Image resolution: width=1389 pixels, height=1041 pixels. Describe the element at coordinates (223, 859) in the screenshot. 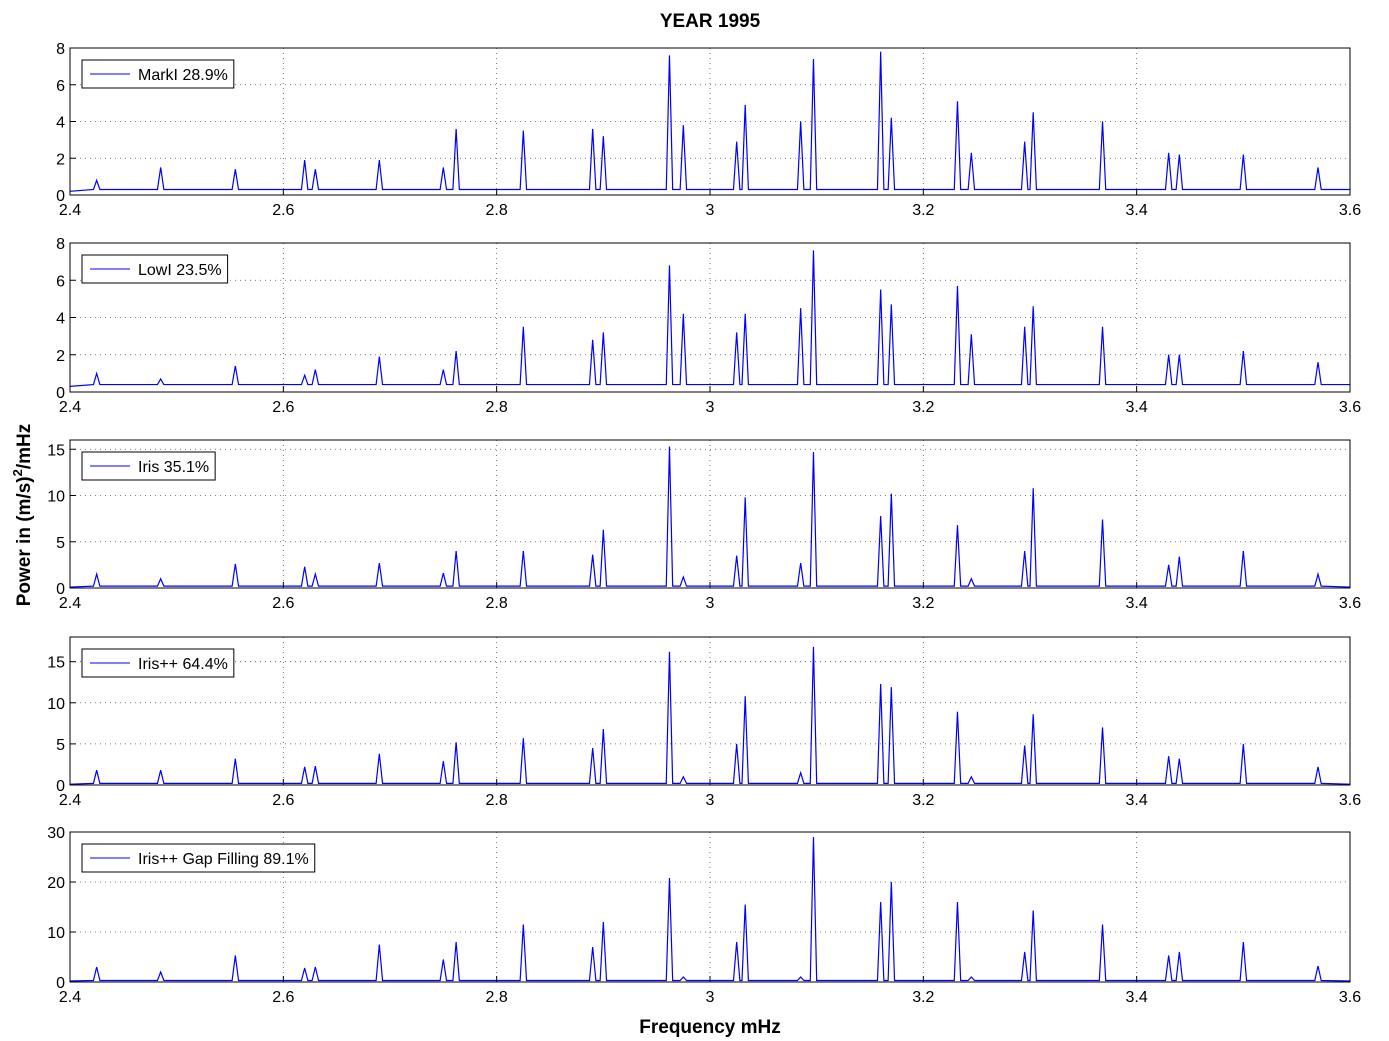

I see `legend-label: Iris++ Gap Filling 89.1%` at that location.